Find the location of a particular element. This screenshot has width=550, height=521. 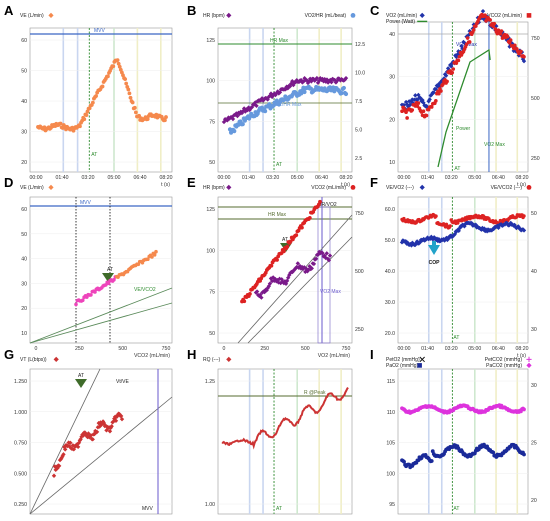

annotation: VO2/HR Max is located at coordinates (287, 105).